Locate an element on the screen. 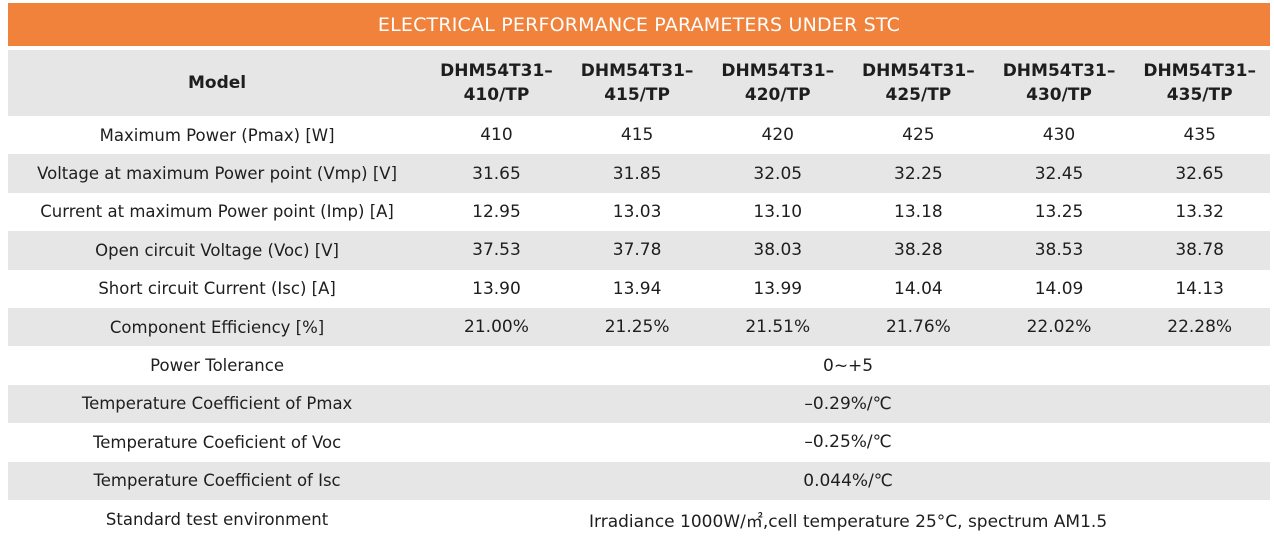 This screenshot has width=1274, height=538. cell-value: 38.28 is located at coordinates (918, 250).